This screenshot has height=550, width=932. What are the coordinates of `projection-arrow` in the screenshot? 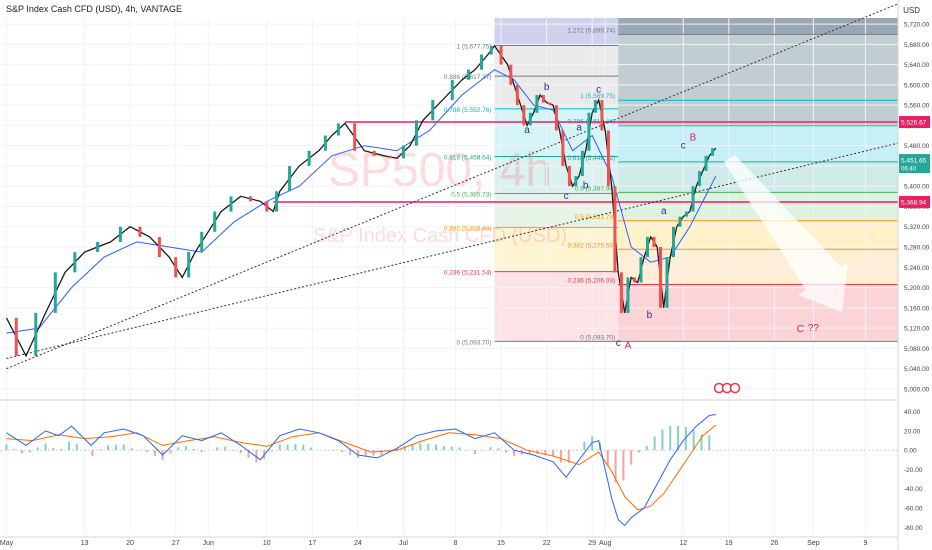 It's located at (786, 233).